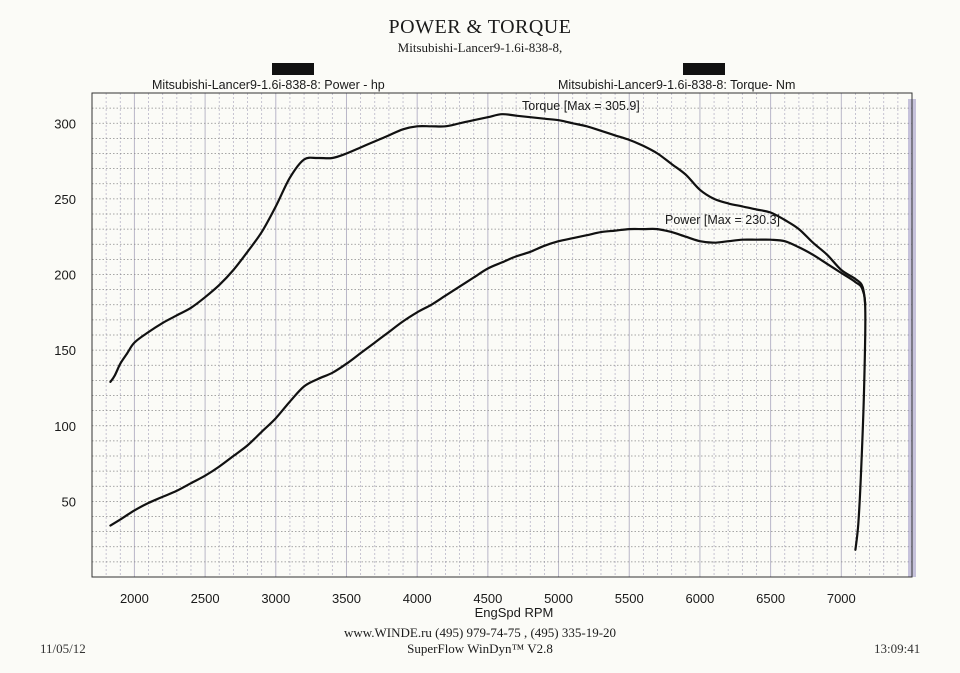 This screenshot has height=673, width=960. What do you see at coordinates (722, 220) in the screenshot?
I see `annotation-power-max: Power [Max = 230.3]` at bounding box center [722, 220].